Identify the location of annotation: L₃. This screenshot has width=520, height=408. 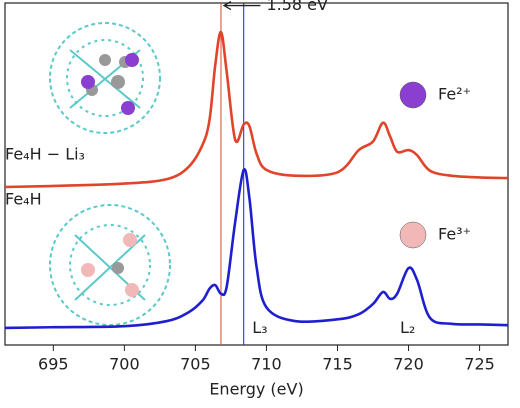
(259, 327).